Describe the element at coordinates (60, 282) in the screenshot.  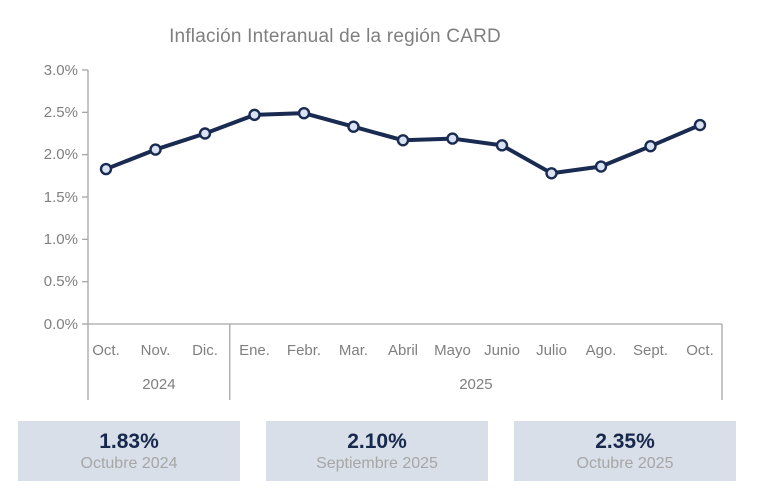
I see `y-tick-label: 0.5%` at that location.